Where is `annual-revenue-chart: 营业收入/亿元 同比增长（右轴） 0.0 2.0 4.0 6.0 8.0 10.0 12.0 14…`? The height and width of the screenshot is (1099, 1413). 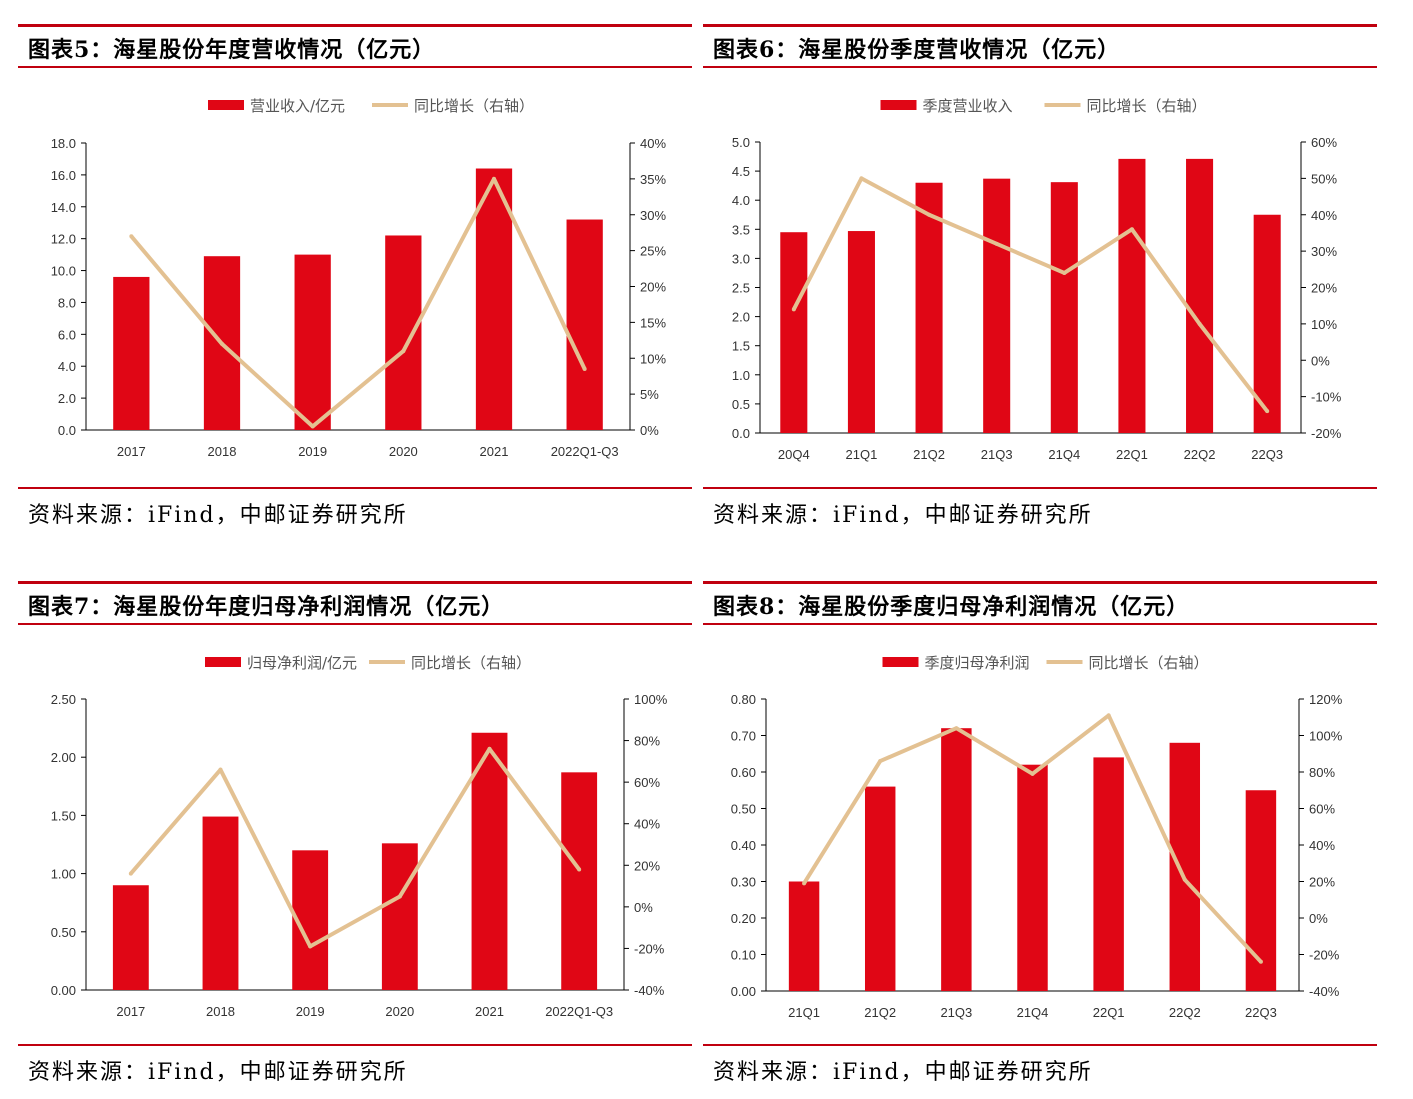 annual-revenue-chart: 营业收入/亿元 同比增长（右轴） 0.0 2.0 4.0 6.0 8.0 10.0 12.0 14… is located at coordinates (359, 278).